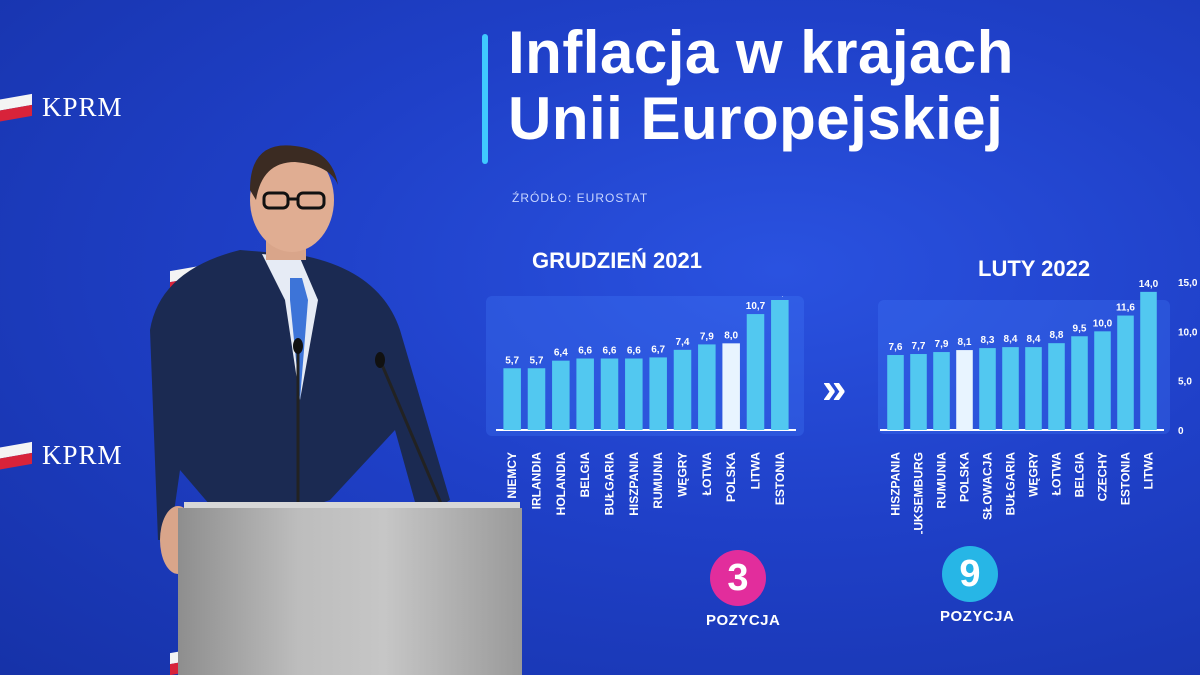 This screenshot has width=1200, height=675. I want to click on podium-top, so click(352, 507).